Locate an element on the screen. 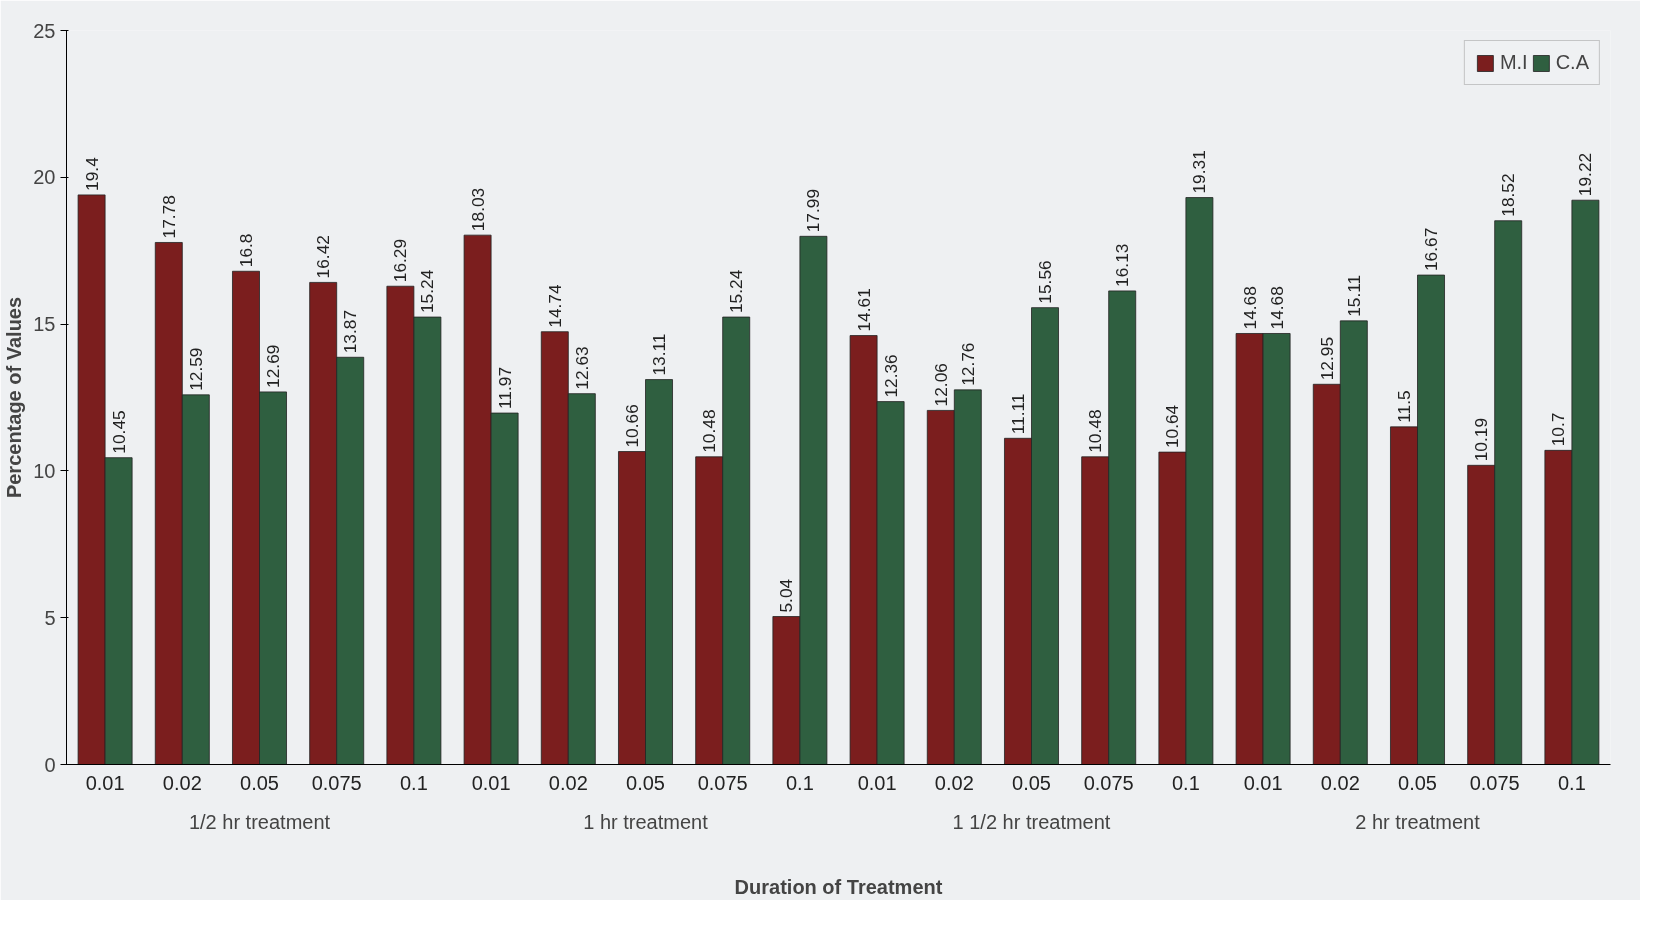 The width and height of the screenshot is (1670, 930). data-label: 12.95 is located at coordinates (1326, 358).